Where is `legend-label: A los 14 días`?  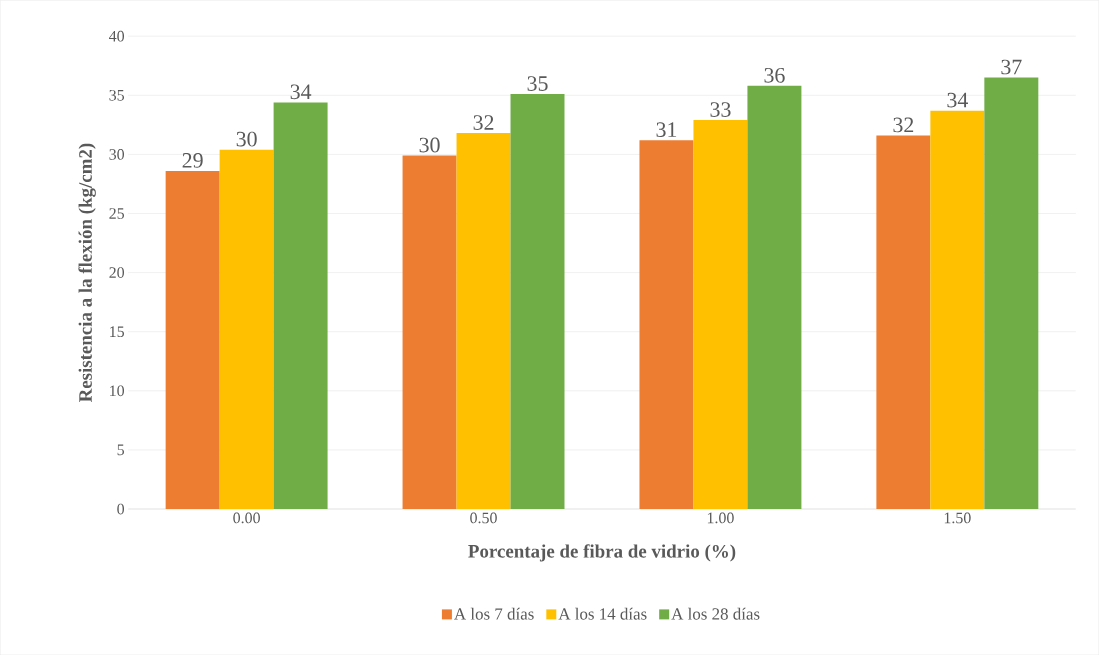
legend-label: A los 14 días is located at coordinates (602, 613).